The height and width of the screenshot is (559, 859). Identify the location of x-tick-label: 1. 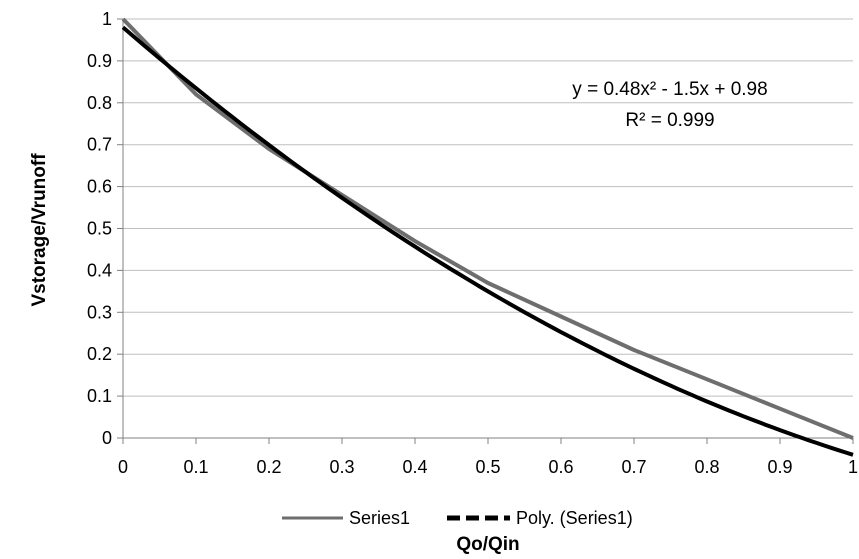
(853, 467).